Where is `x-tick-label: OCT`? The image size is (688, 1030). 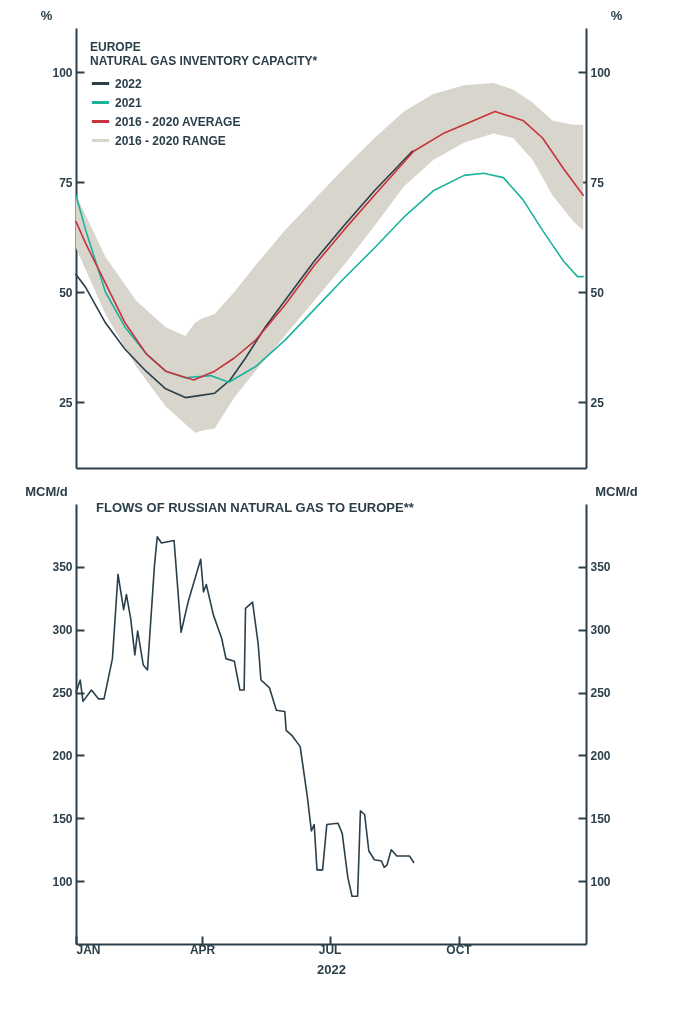
x-tick-label: OCT is located at coordinates (459, 949).